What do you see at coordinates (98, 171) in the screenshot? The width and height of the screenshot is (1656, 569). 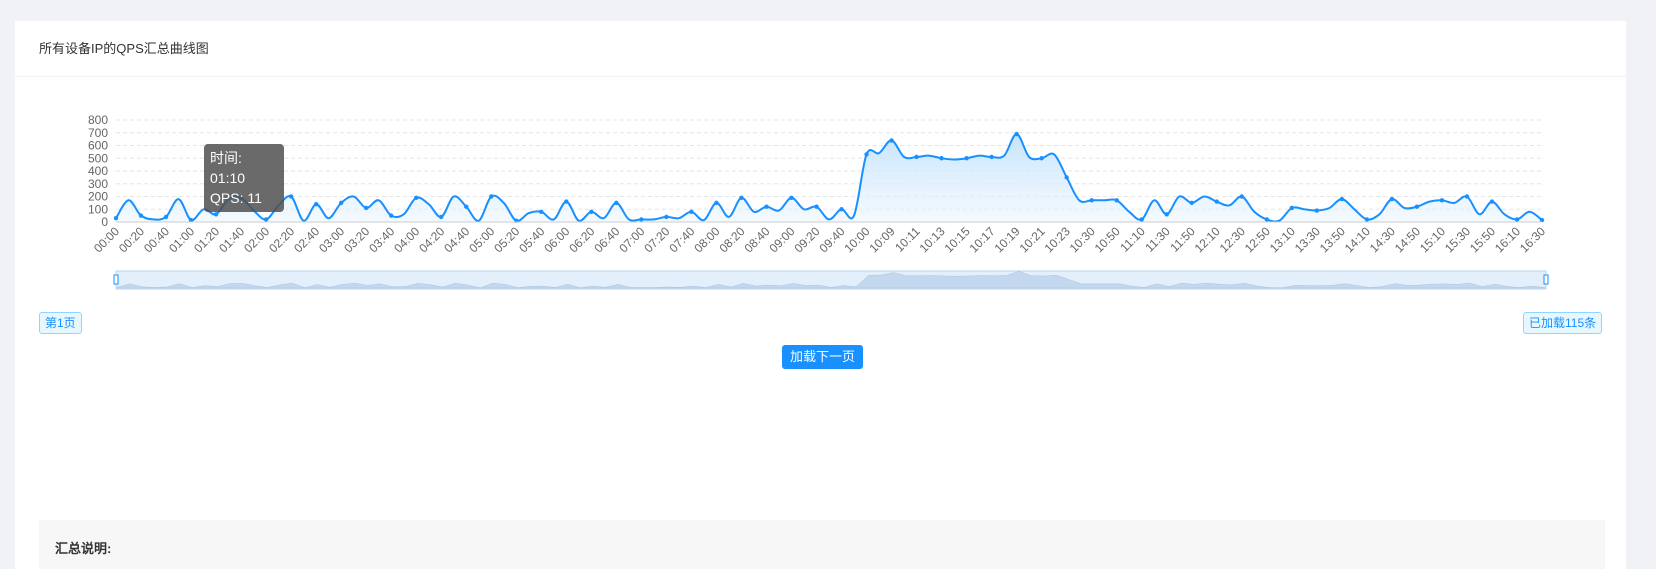 I see `y-tick-label: 400` at bounding box center [98, 171].